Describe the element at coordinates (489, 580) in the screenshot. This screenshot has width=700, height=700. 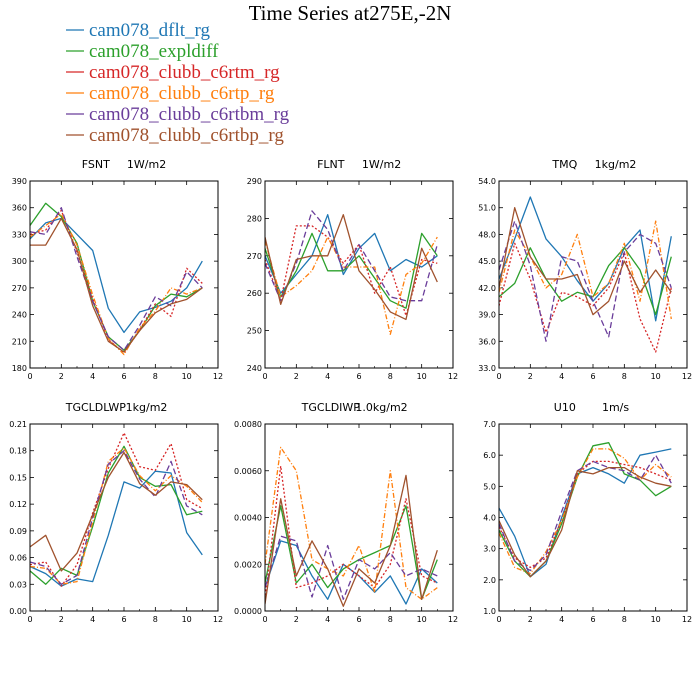
I see `y-tick-label: 2.0` at that location.